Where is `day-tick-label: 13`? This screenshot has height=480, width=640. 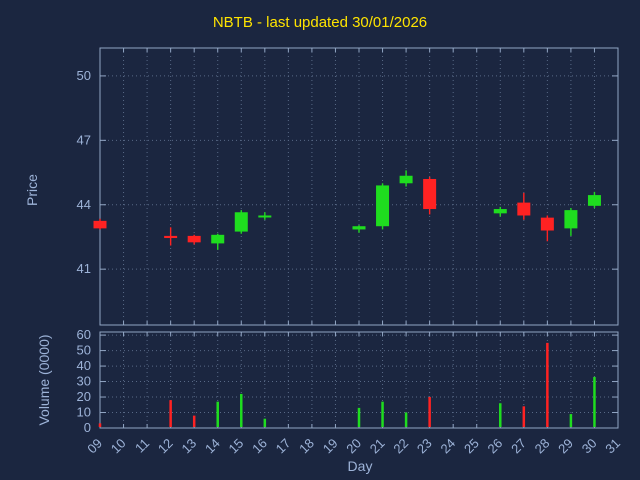 day-tick-label: 13 is located at coordinates (188, 446).